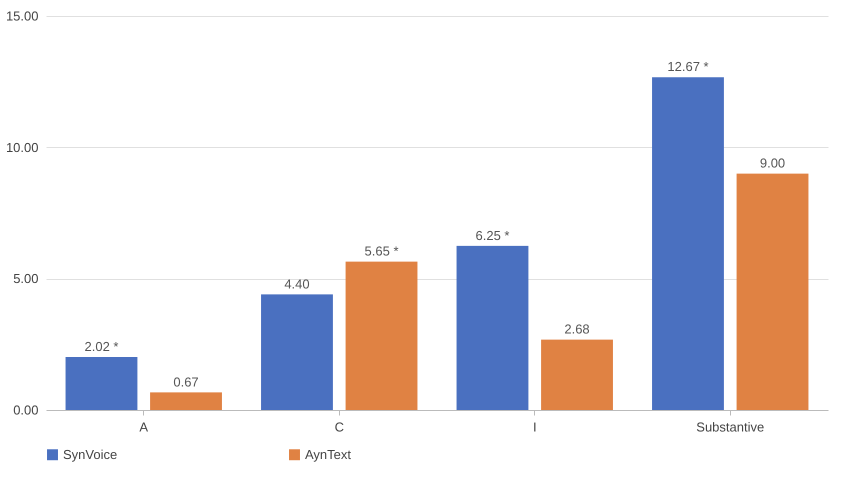 The width and height of the screenshot is (846, 477). I want to click on data-label: 0.67, so click(186, 382).